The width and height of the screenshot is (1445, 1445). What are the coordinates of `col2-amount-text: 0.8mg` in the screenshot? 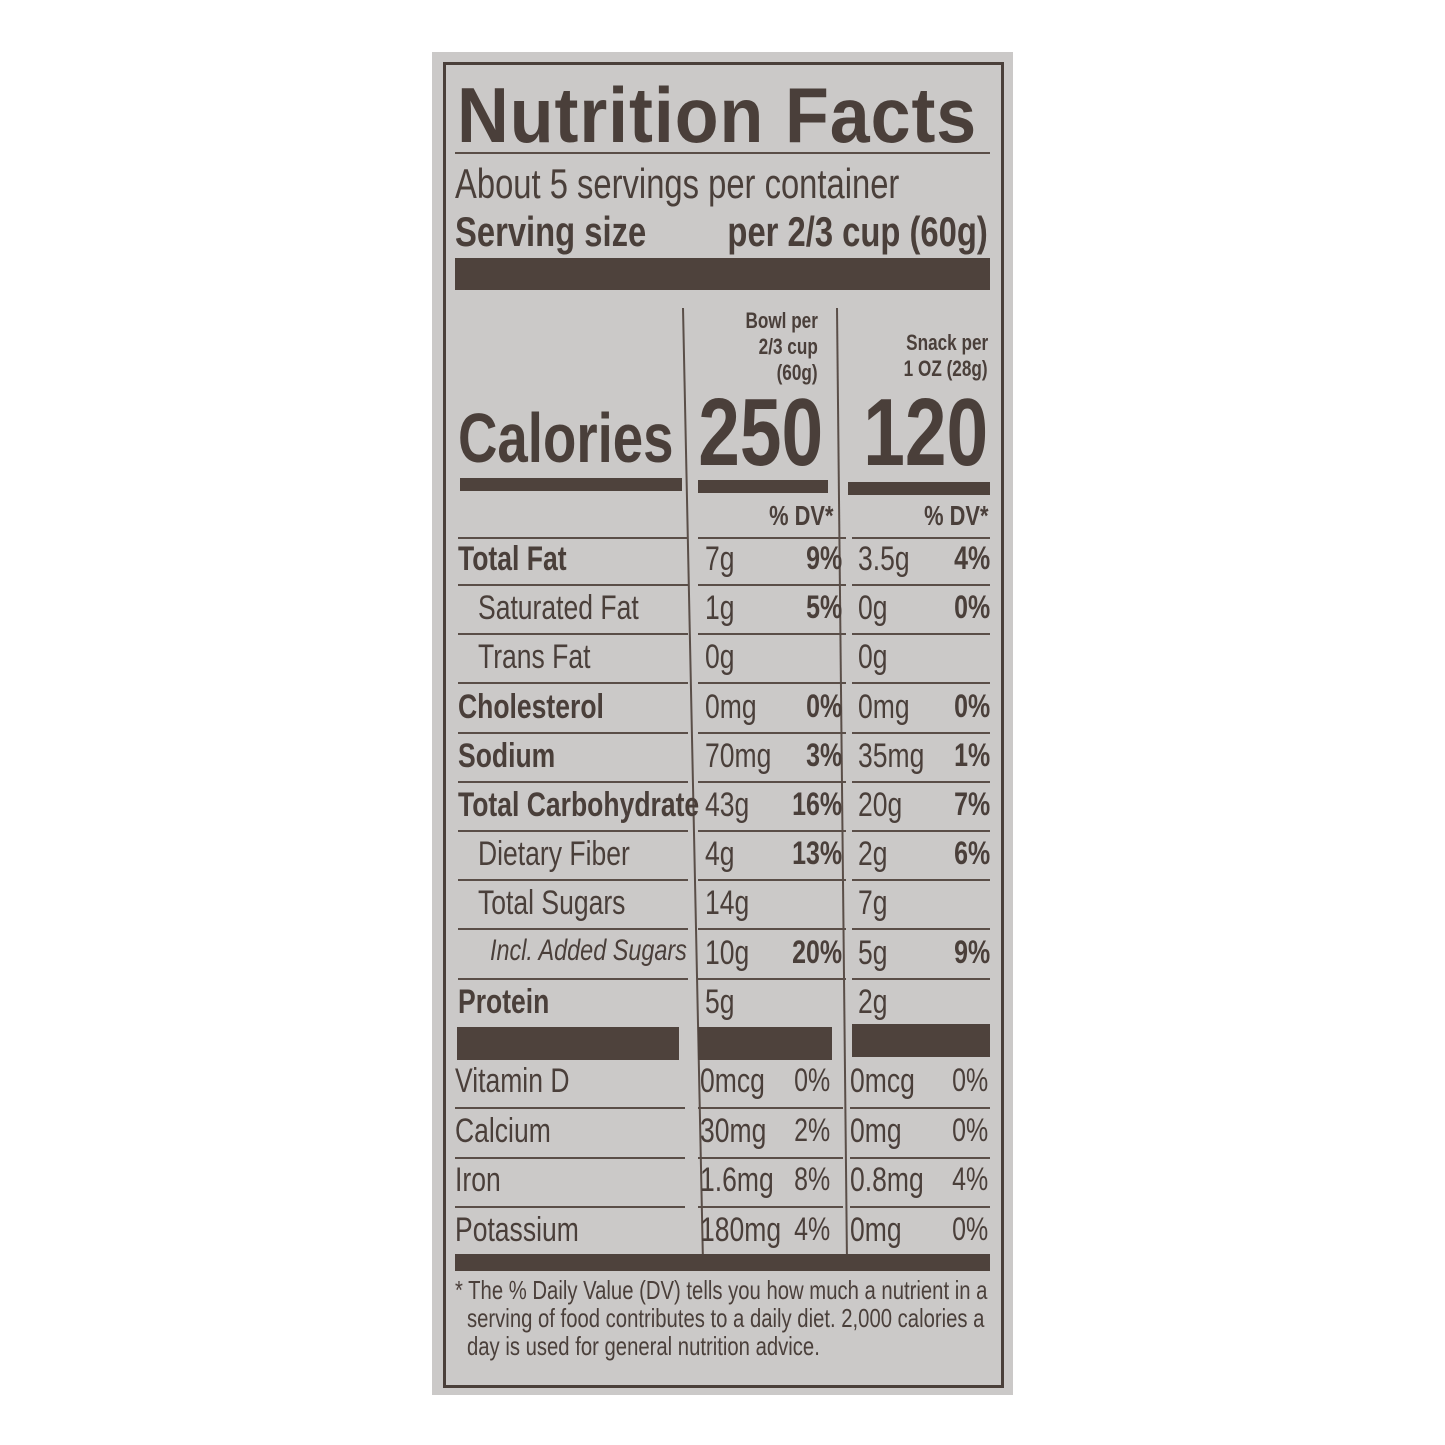 It's located at (887, 1180).